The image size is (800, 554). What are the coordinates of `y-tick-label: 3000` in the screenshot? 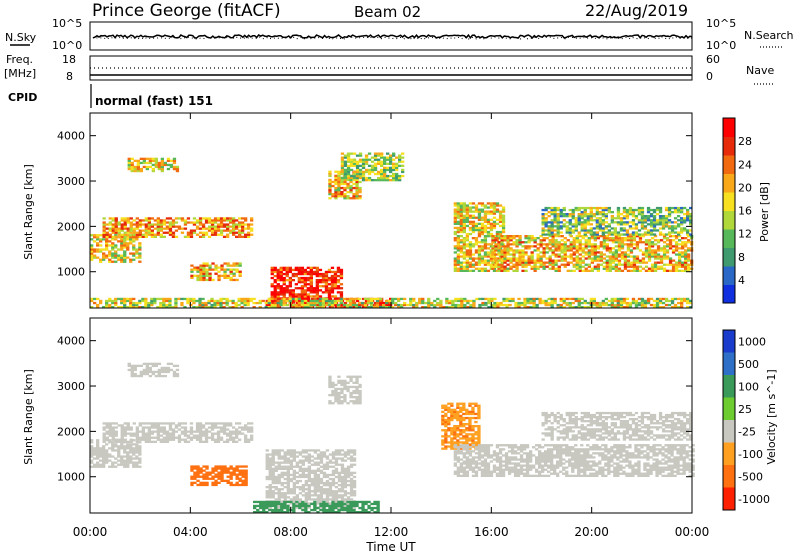 It's located at (71, 181).